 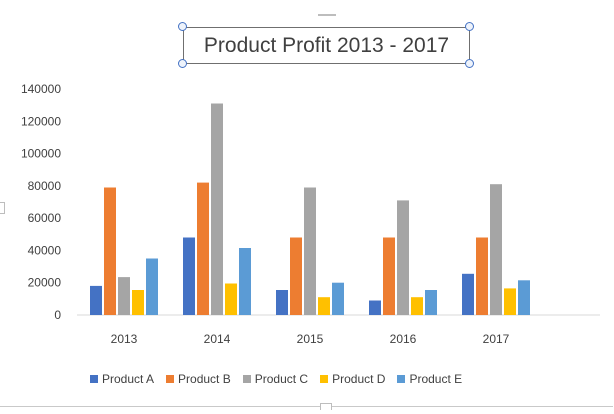 I want to click on bar-product-a-2015, so click(x=282, y=302).